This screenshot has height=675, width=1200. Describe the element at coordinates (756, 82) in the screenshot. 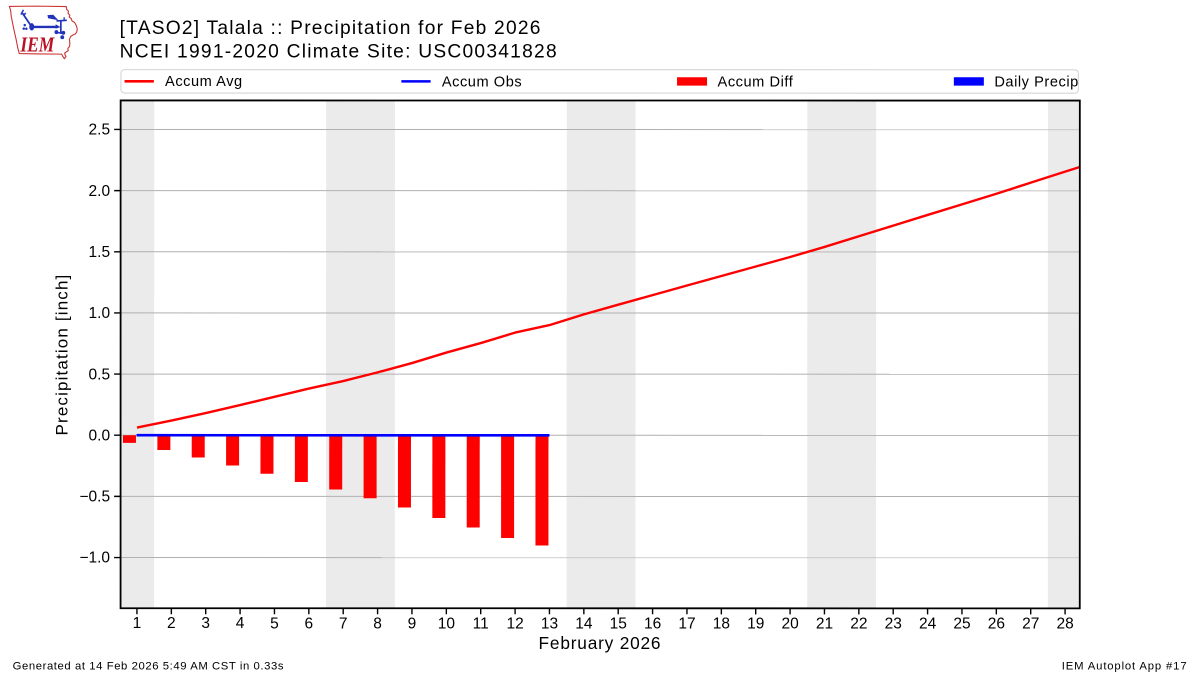

I see `svg-text: Accum Diff` at that location.